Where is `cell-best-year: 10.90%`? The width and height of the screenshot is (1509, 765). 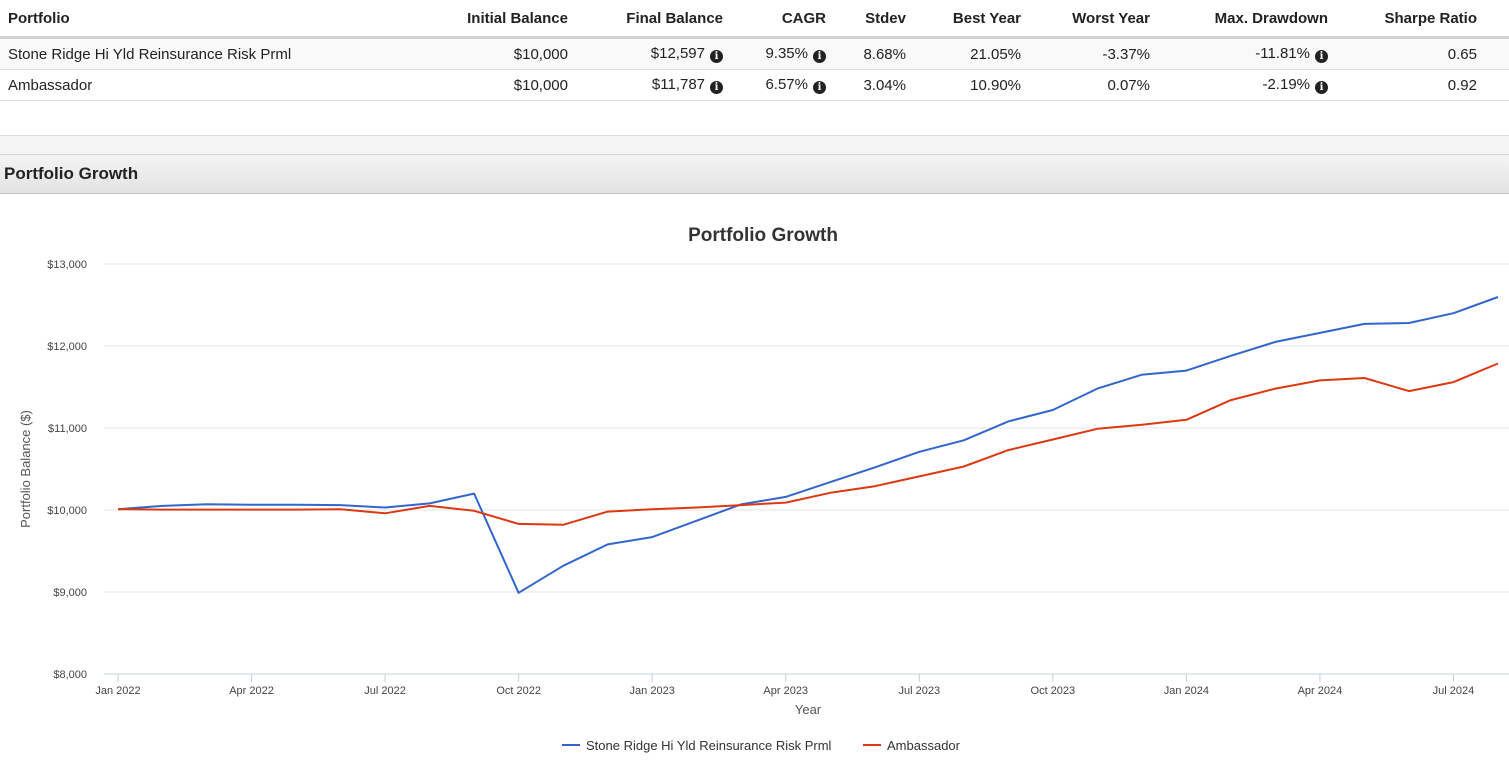 cell-best-year: 10.90% is located at coordinates (963, 85).